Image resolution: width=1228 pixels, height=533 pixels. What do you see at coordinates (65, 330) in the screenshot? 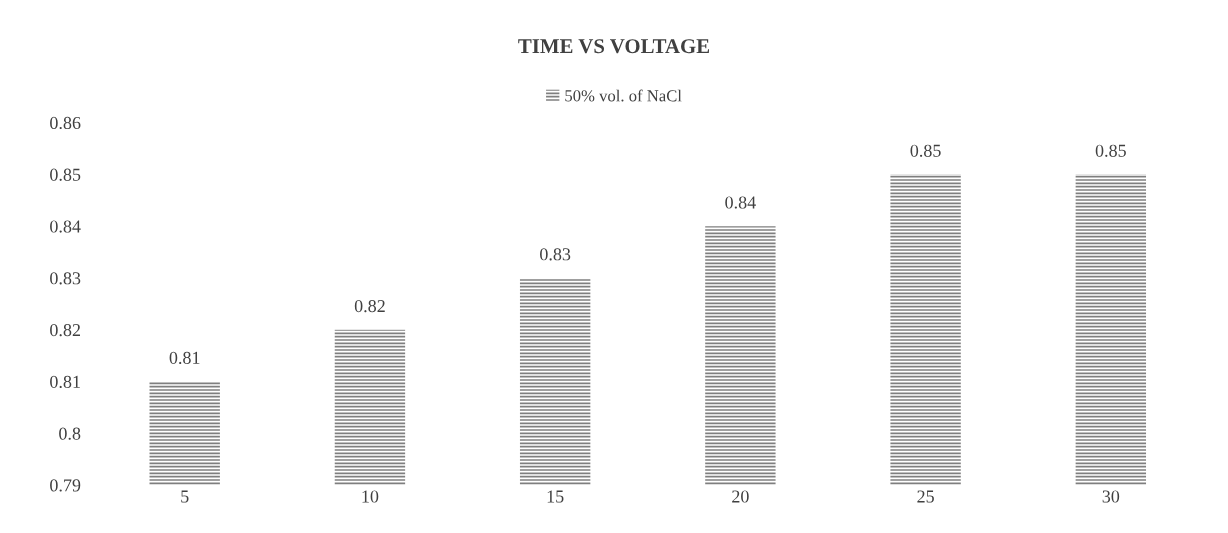
I see `y-tick-label: 0.82` at bounding box center [65, 330].